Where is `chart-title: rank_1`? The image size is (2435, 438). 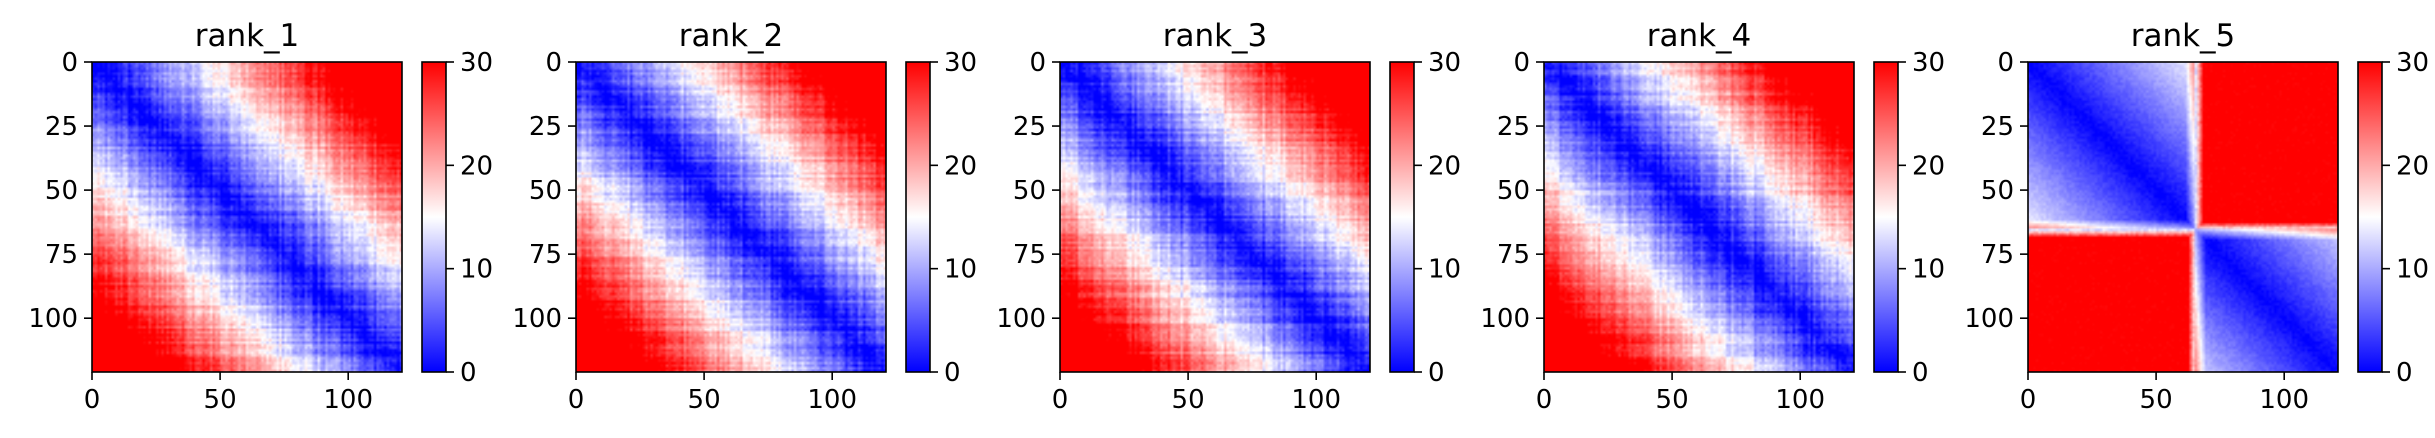
chart-title: rank_1 is located at coordinates (247, 36).